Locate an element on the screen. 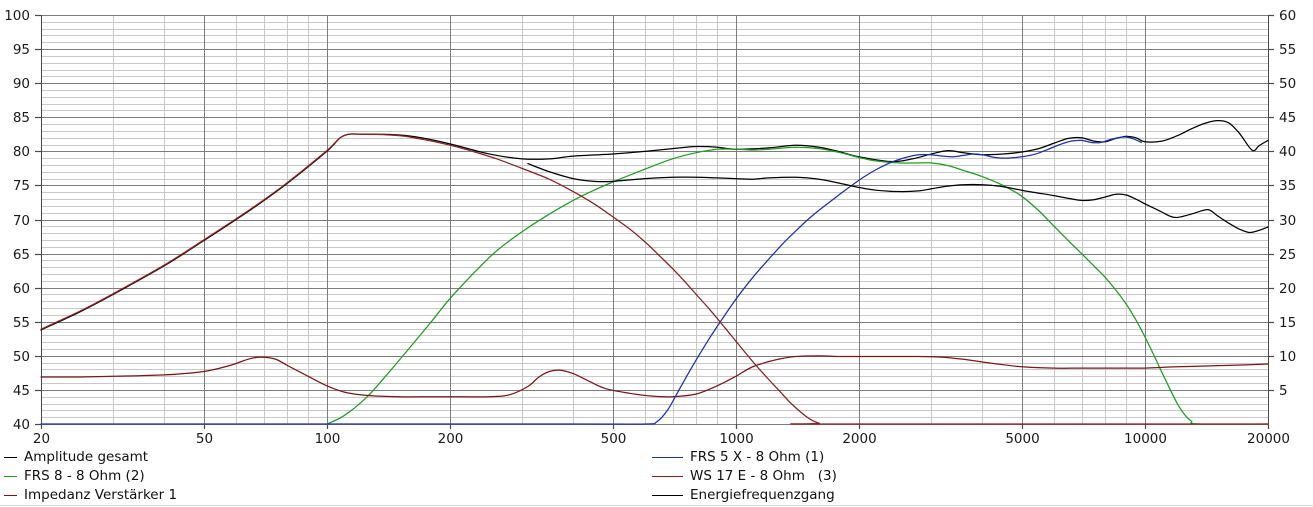 The height and width of the screenshot is (507, 1313). y-right-tick-label: 50 is located at coordinates (1287, 84).